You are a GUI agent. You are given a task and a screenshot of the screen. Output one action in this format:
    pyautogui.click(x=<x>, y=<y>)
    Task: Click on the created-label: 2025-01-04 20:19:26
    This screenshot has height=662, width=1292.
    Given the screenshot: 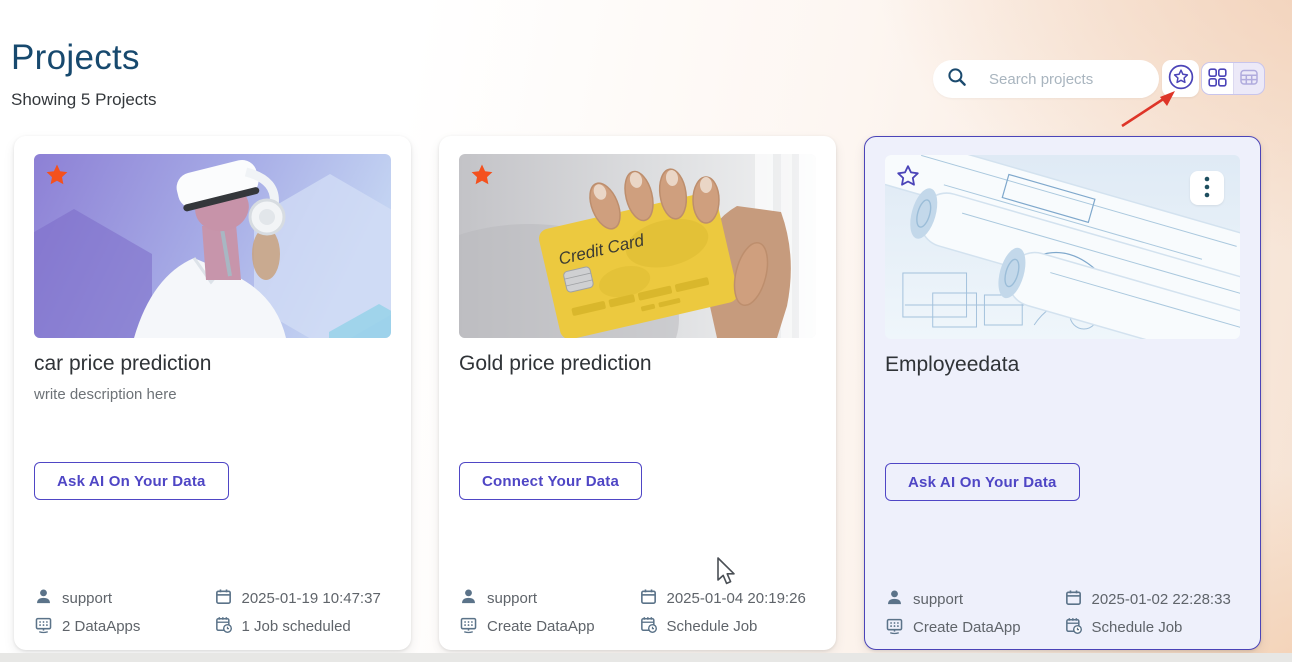 What is the action you would take?
    pyautogui.click(x=736, y=598)
    